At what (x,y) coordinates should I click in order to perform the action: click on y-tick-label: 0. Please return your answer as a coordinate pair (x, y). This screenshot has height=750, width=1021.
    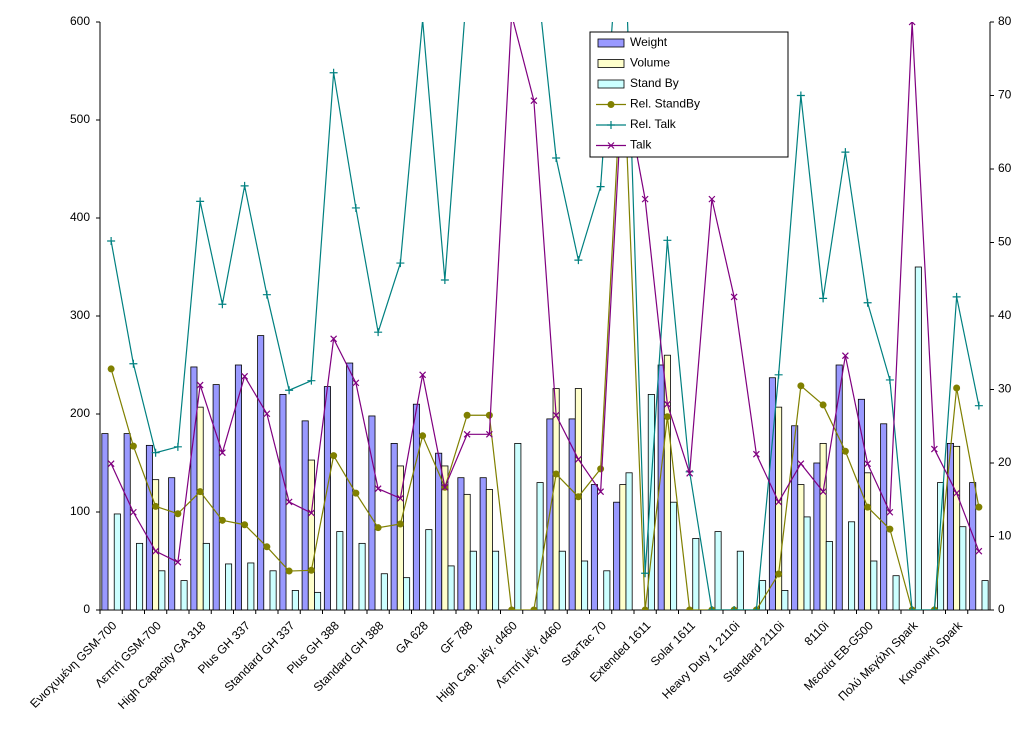
    Looking at the image, I should click on (86, 609).